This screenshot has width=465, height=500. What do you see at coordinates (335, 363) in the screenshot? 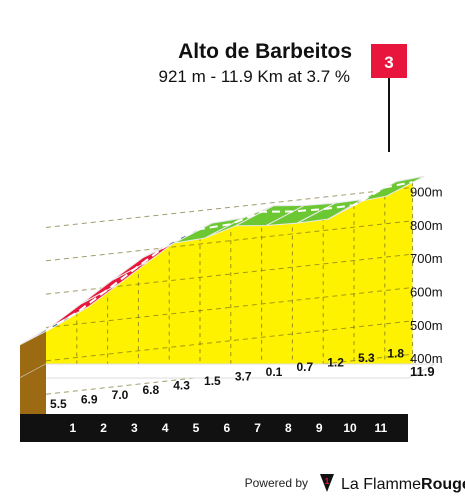
I see `gradient-label: 1.2` at bounding box center [335, 363].